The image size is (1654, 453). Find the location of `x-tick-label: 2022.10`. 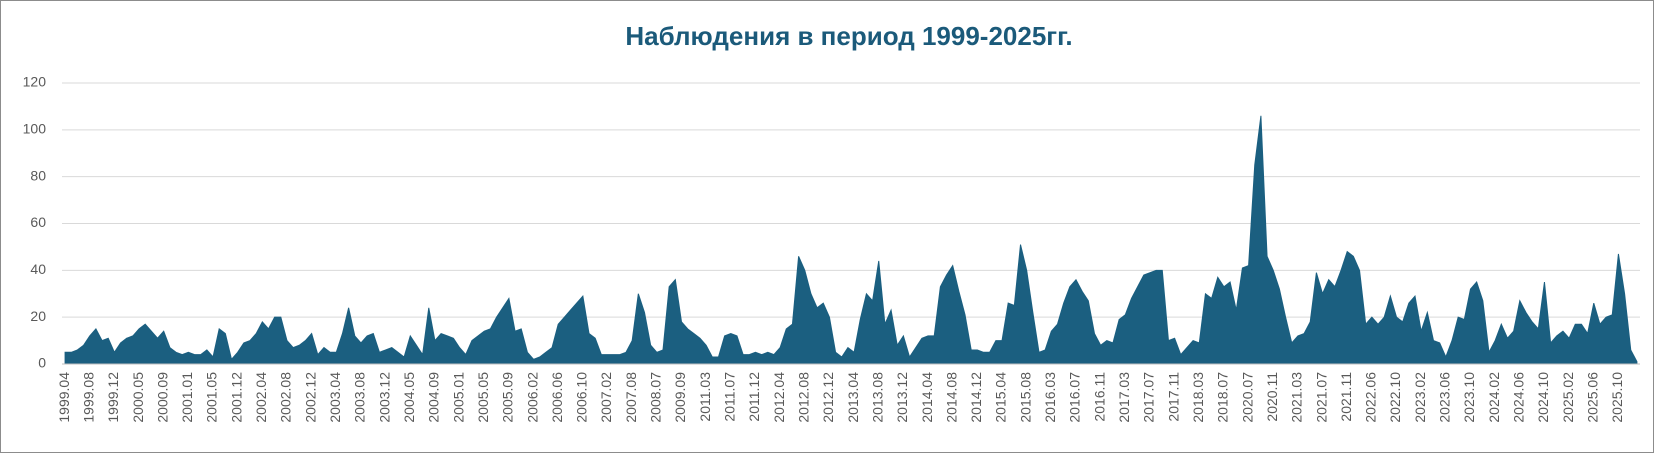

x-tick-label: 2022.10 is located at coordinates (1395, 397).